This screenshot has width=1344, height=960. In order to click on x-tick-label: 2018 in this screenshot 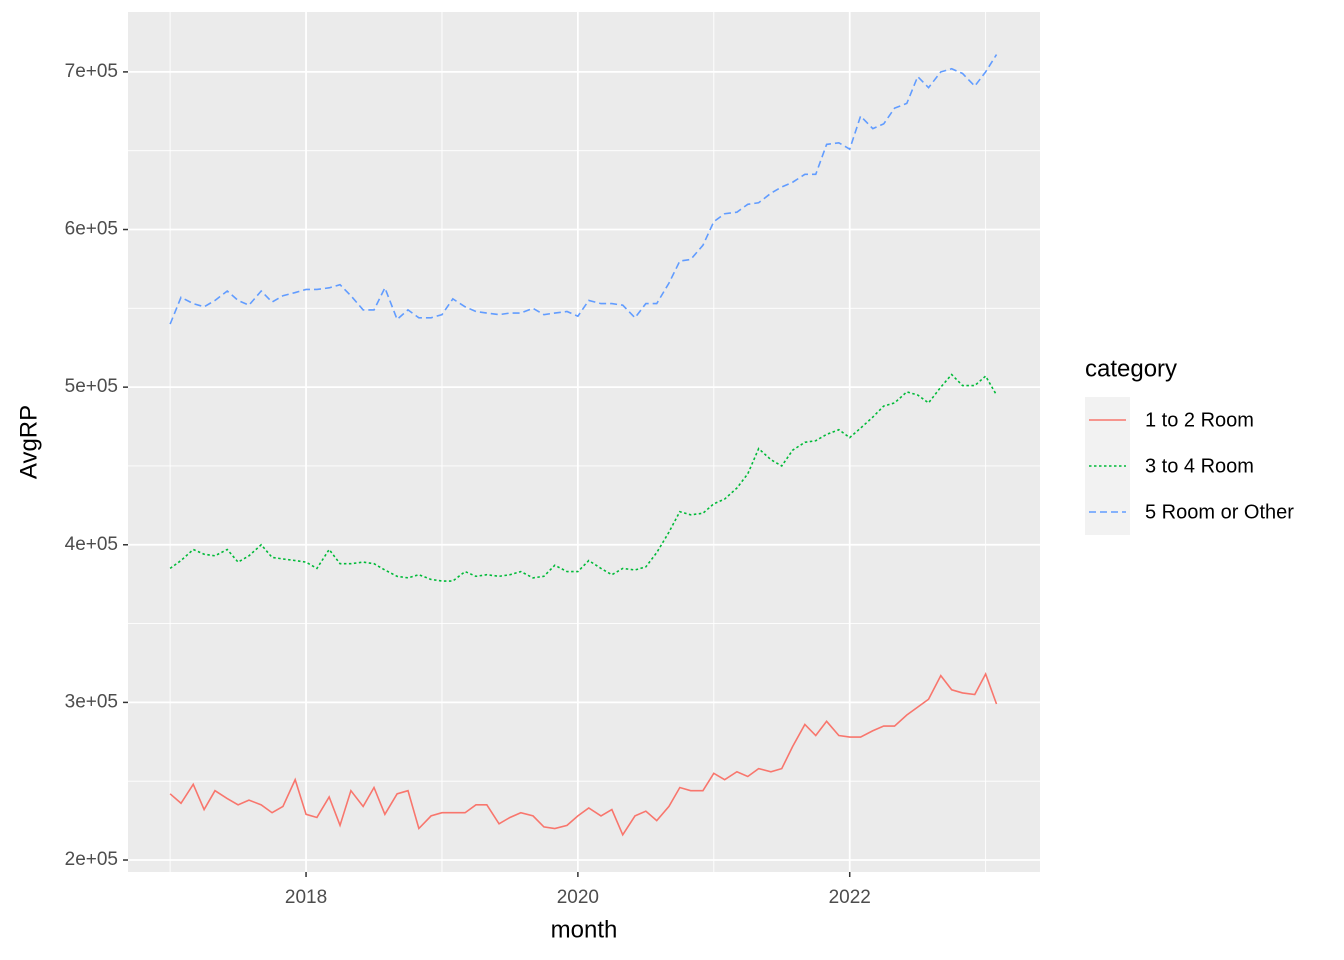, I will do `click(306, 897)`.